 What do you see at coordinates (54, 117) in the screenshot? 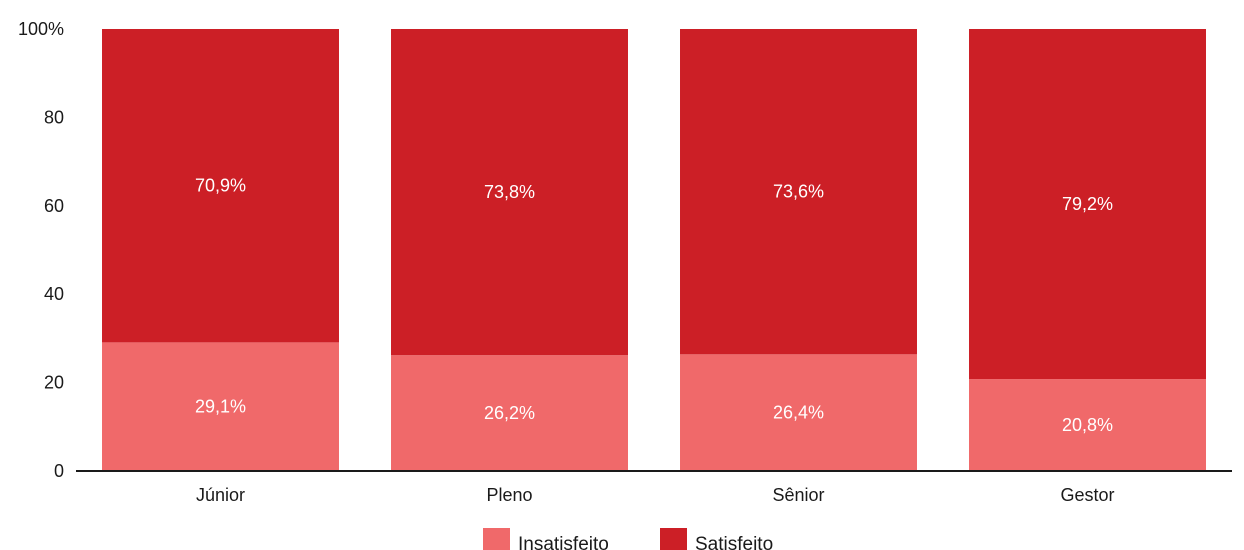
I see `y-tick-label: 80` at bounding box center [54, 117].